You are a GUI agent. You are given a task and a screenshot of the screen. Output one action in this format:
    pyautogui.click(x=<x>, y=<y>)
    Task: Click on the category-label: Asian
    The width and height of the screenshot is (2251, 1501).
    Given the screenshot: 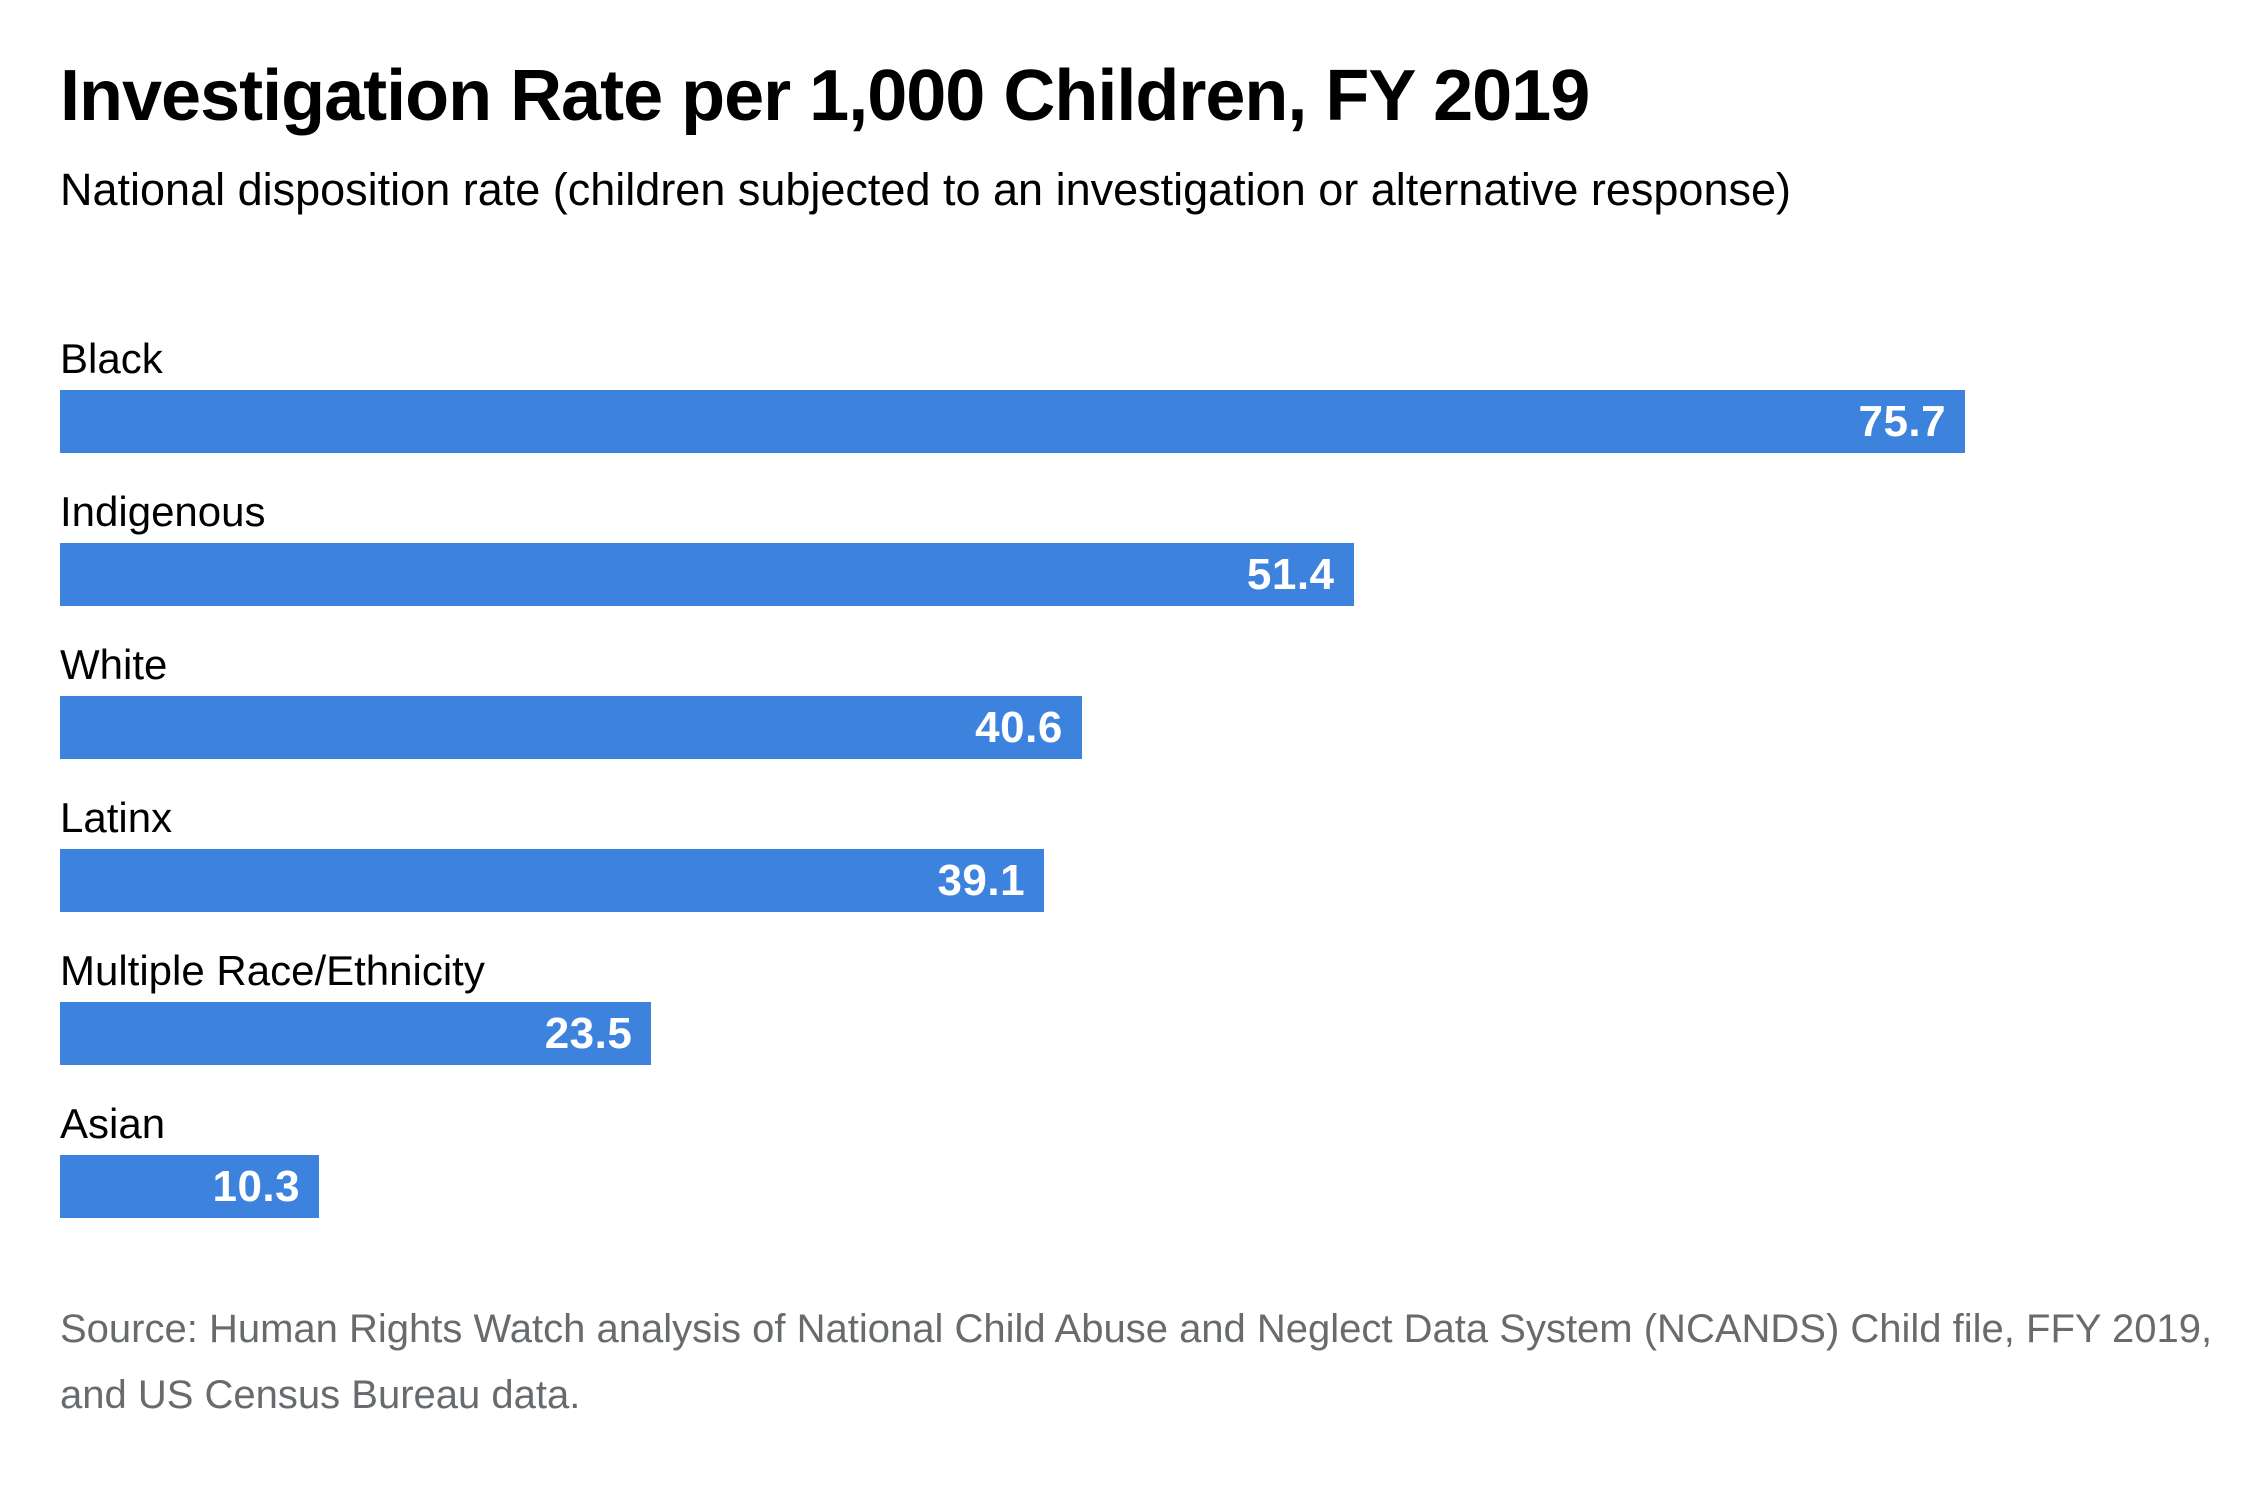 What is the action you would take?
    pyautogui.click(x=113, y=1123)
    